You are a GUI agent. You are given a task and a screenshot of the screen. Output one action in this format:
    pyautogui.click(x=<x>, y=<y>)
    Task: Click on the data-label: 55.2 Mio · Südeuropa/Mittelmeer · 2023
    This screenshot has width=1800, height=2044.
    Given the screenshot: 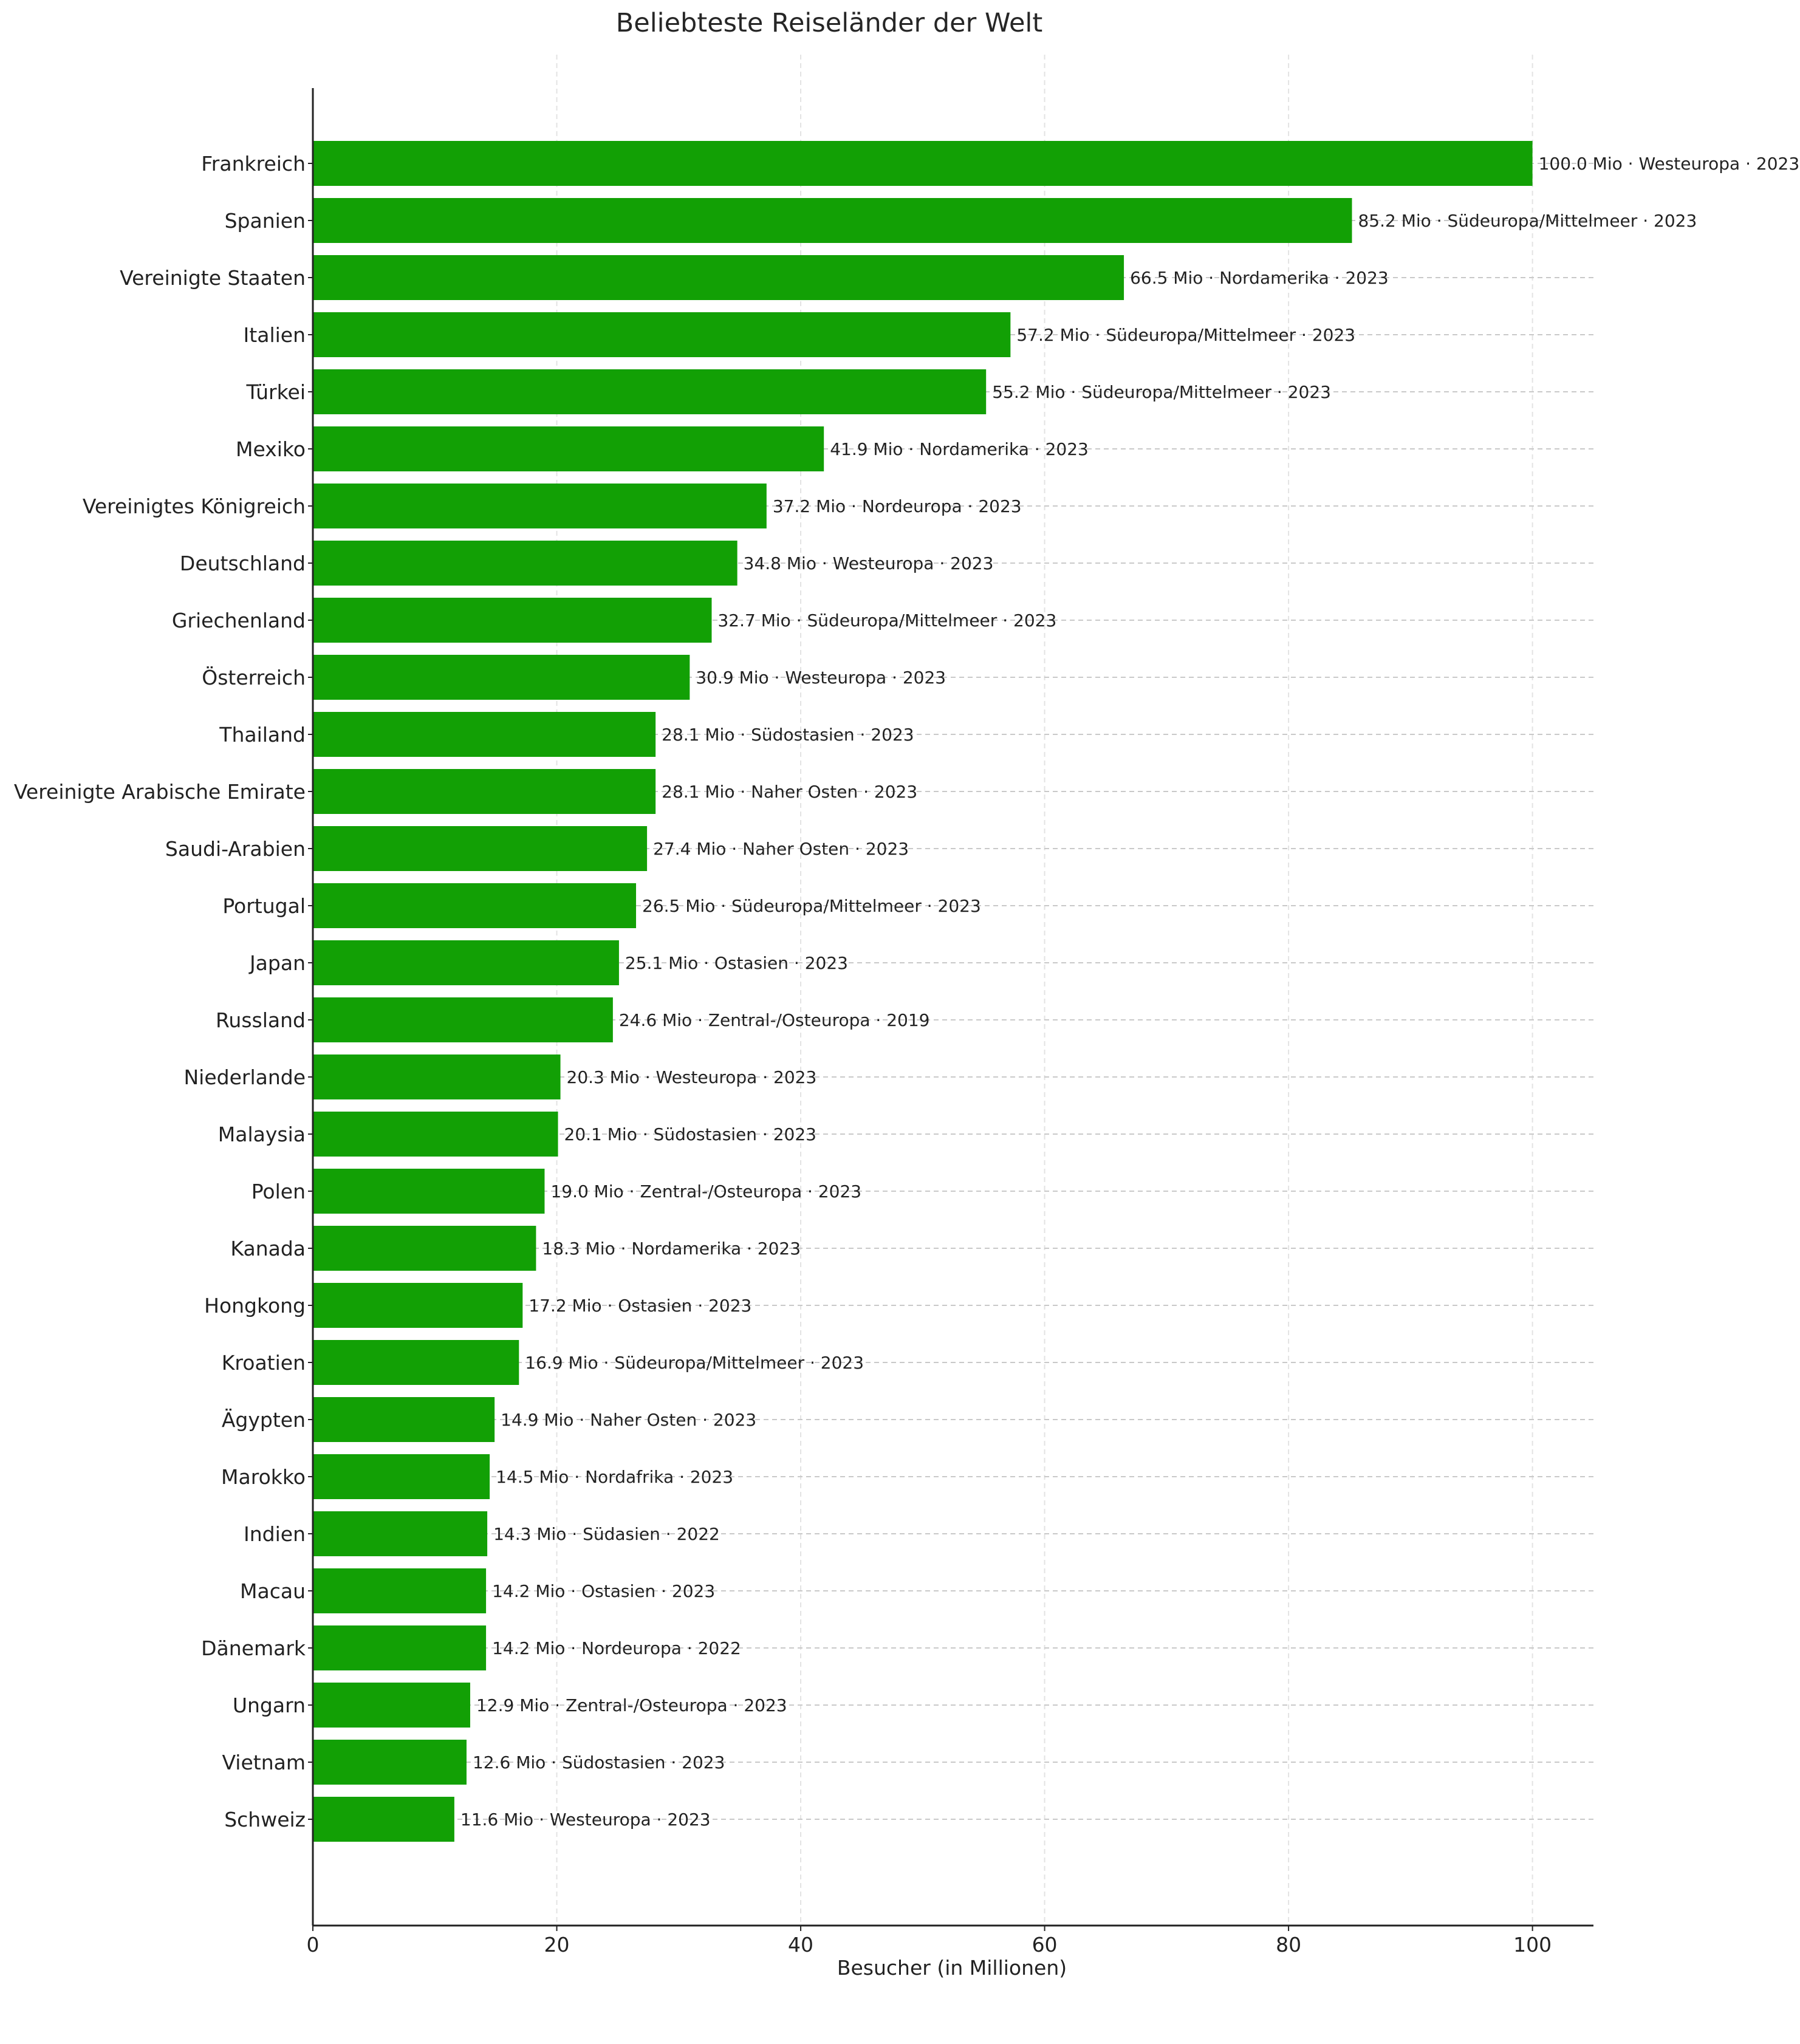 What is the action you would take?
    pyautogui.click(x=1162, y=392)
    